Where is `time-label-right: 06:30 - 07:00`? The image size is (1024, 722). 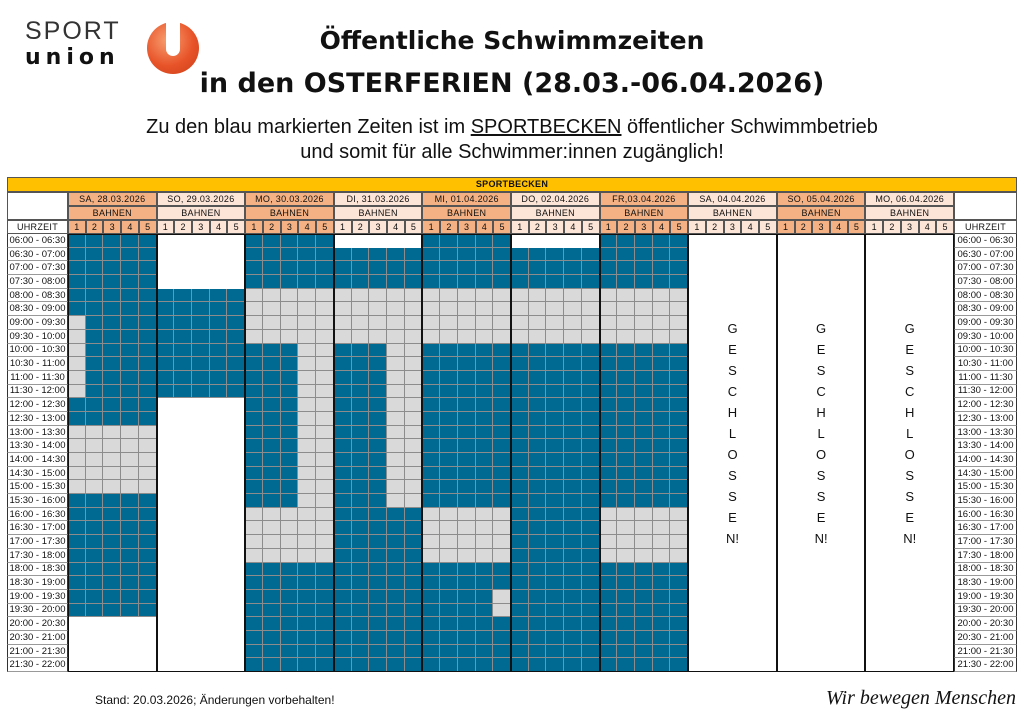
time-label-right: 06:30 - 07:00 is located at coordinates (985, 254).